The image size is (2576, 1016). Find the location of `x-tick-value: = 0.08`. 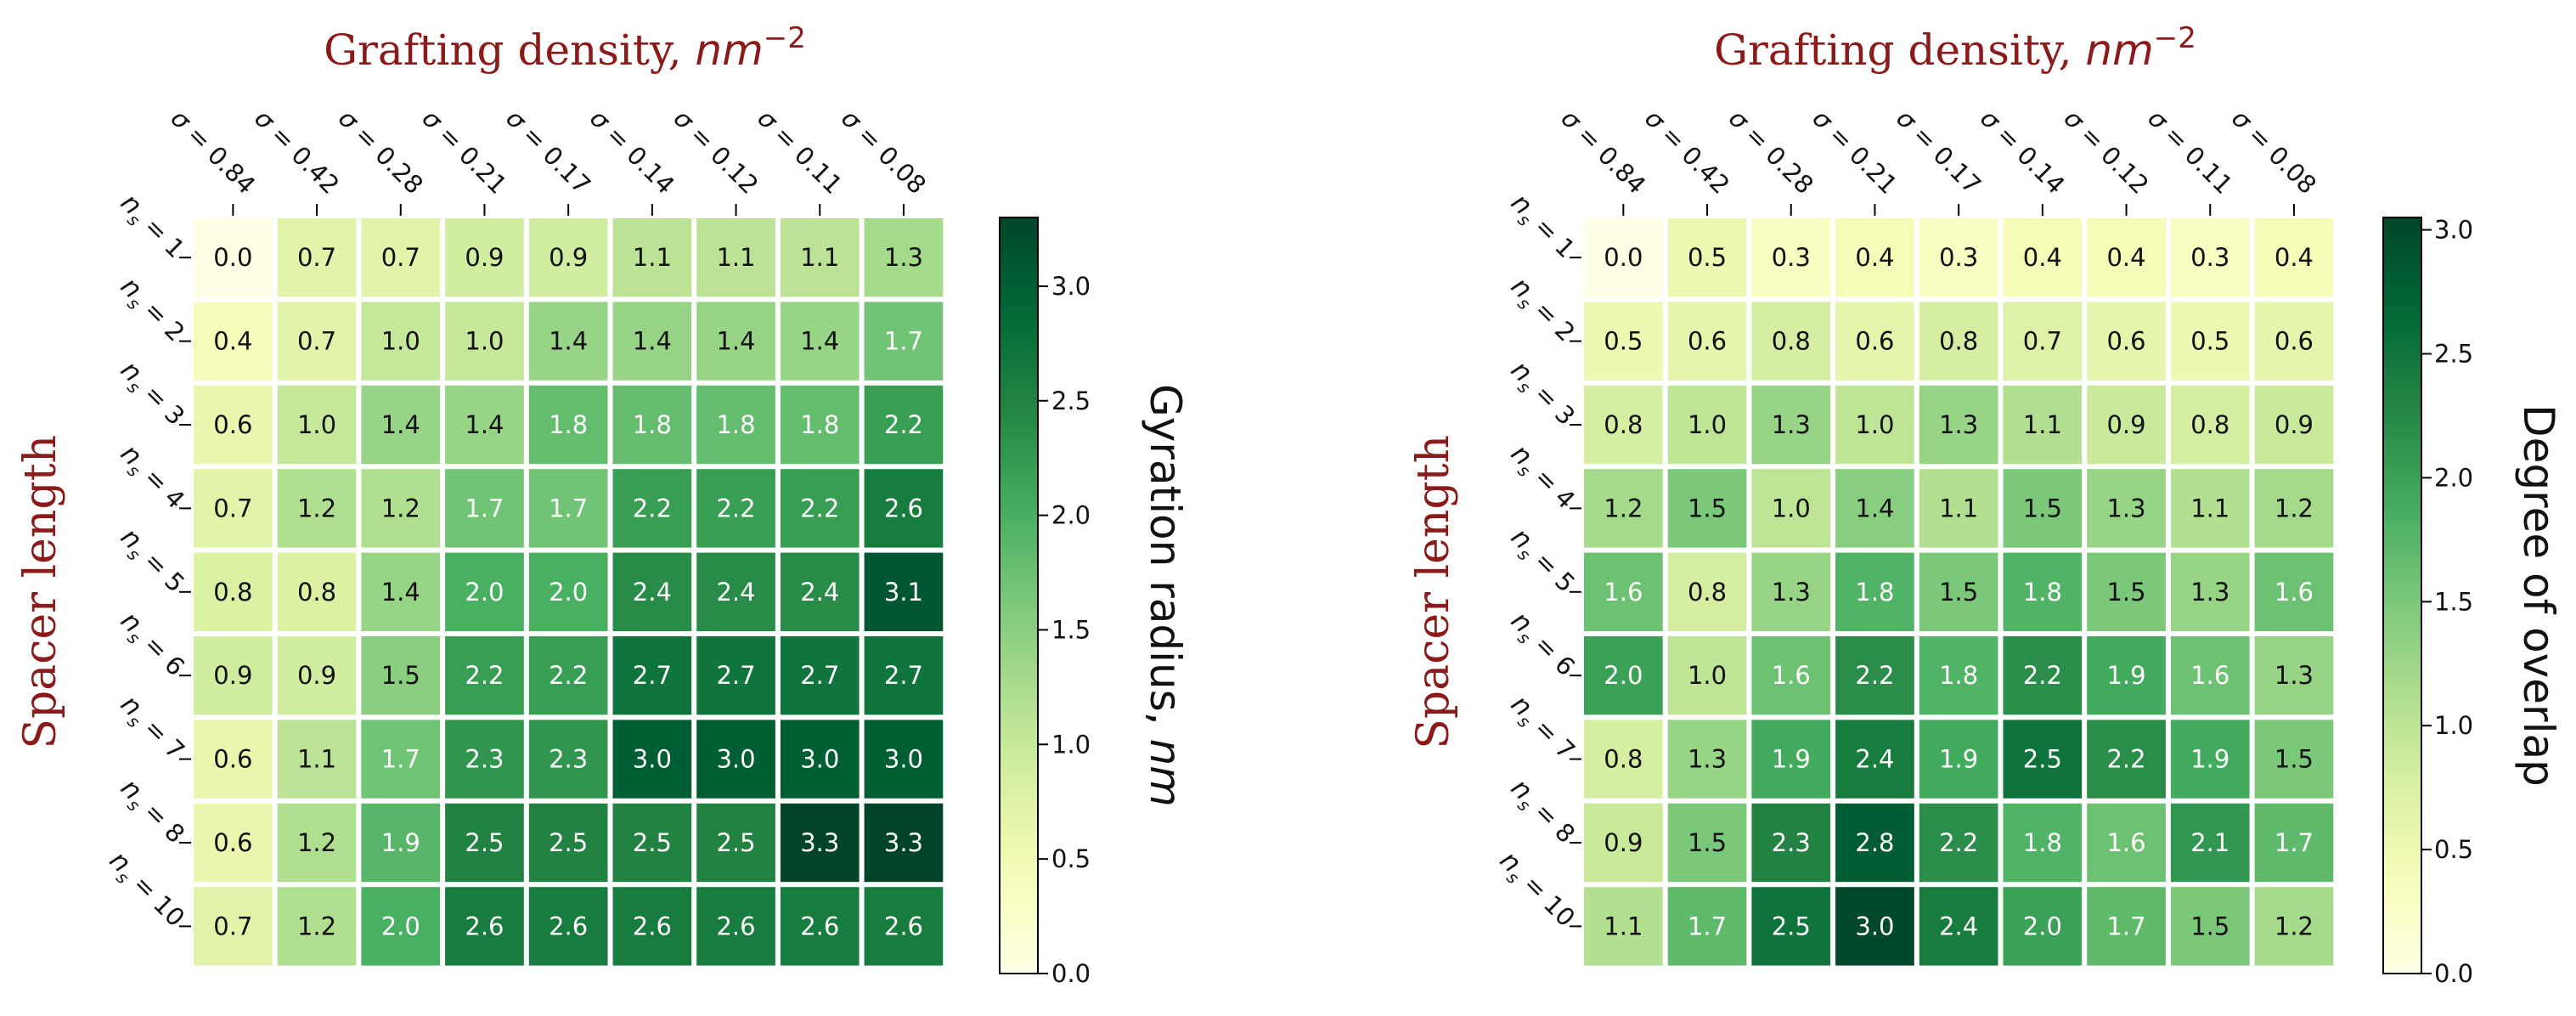

x-tick-value: = 0.08 is located at coordinates (2279, 157).